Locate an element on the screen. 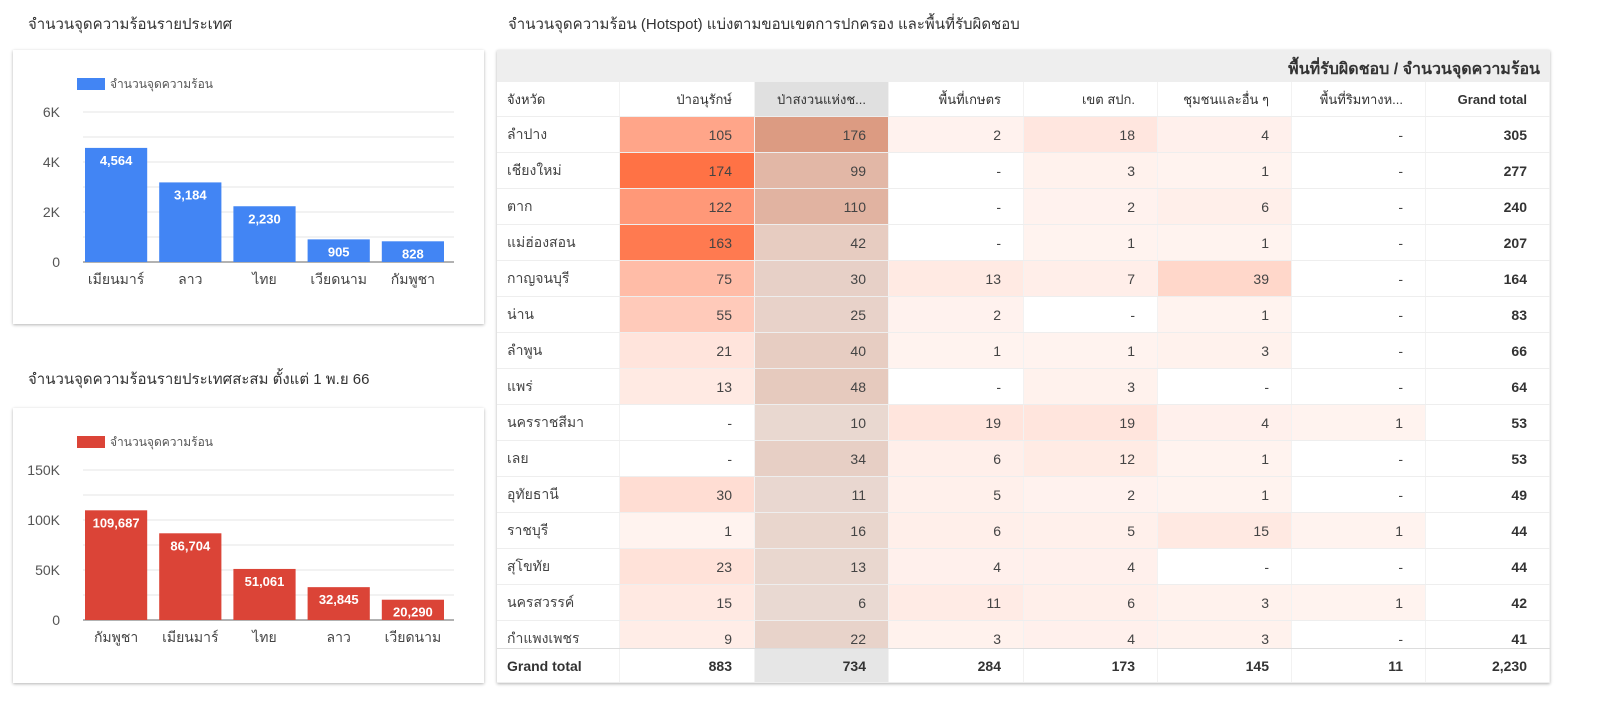 This screenshot has width=1600, height=720. value-cell: 75 is located at coordinates (687, 278).